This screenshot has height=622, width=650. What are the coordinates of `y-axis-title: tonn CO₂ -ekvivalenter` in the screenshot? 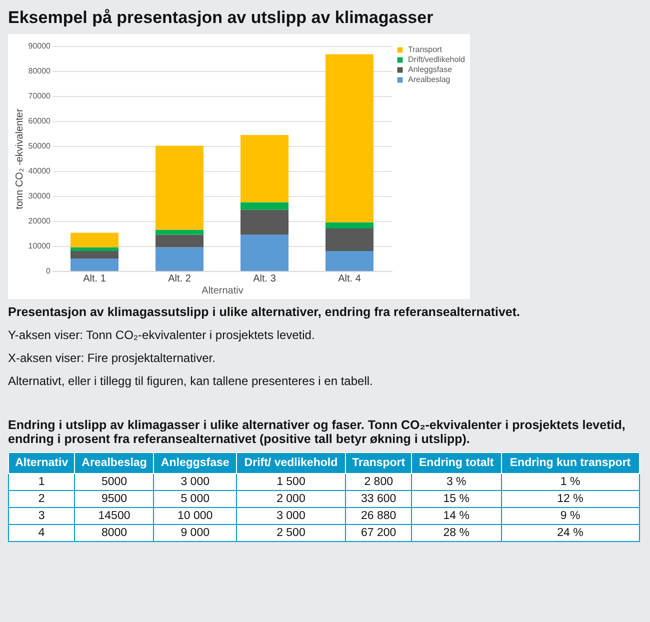 It's located at (20, 159).